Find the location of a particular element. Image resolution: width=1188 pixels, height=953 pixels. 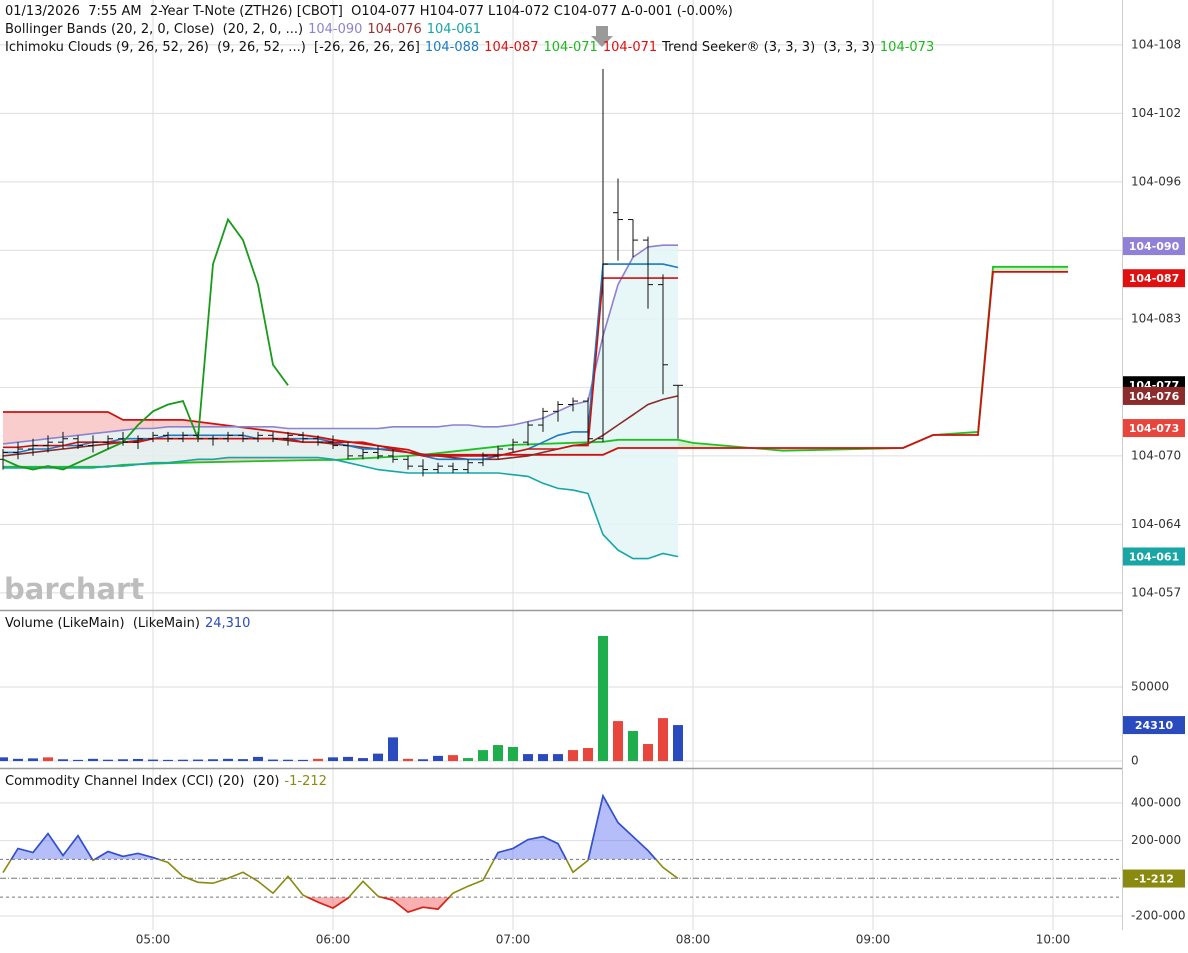

price-tag-label: 24310 is located at coordinates (1154, 725).